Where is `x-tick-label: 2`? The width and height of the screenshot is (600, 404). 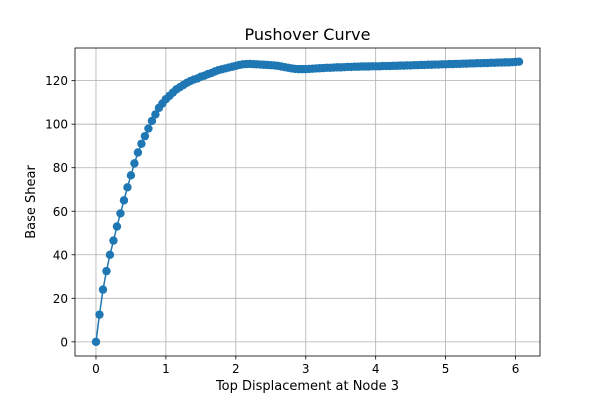 x-tick-label: 2 is located at coordinates (236, 369).